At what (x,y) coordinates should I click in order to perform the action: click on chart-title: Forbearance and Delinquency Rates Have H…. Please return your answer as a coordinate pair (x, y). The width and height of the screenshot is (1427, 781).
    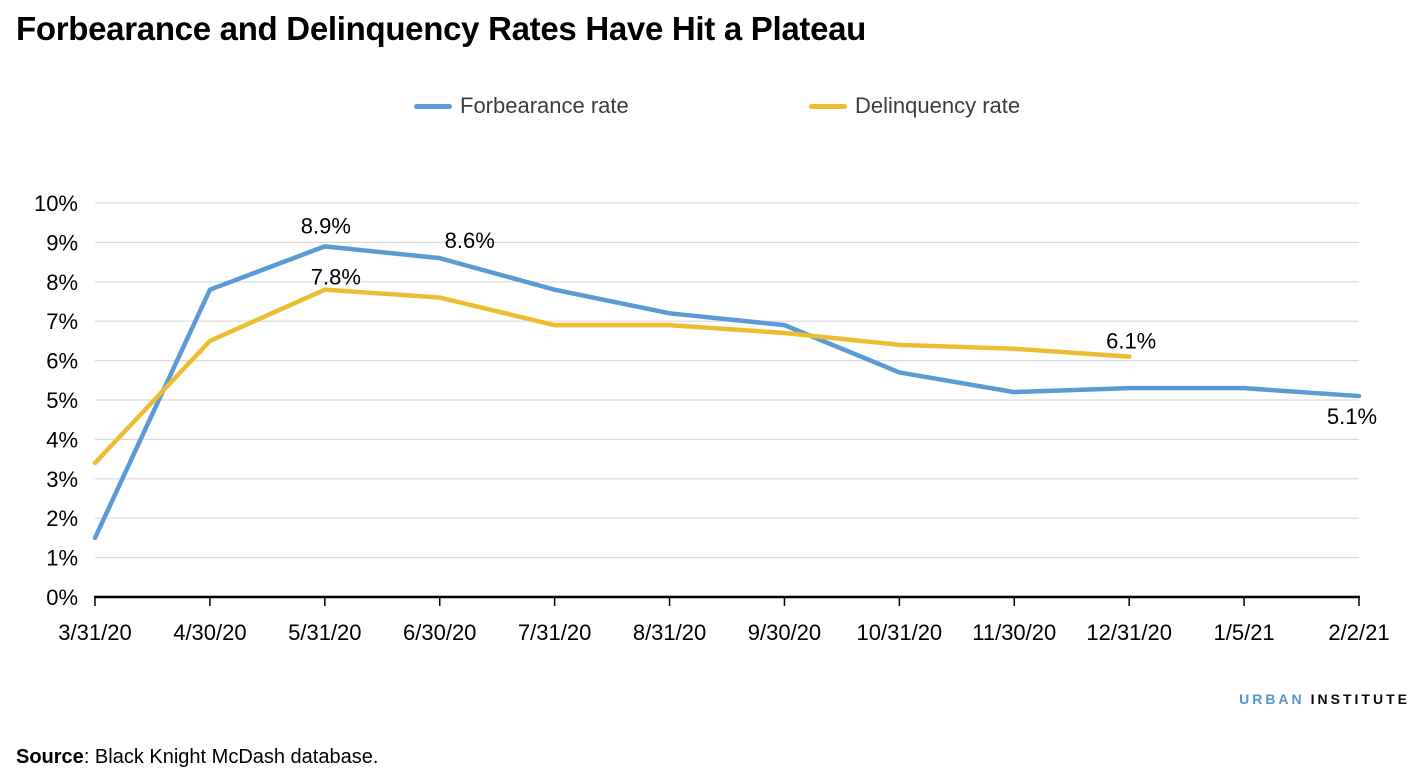
    Looking at the image, I should click on (441, 28).